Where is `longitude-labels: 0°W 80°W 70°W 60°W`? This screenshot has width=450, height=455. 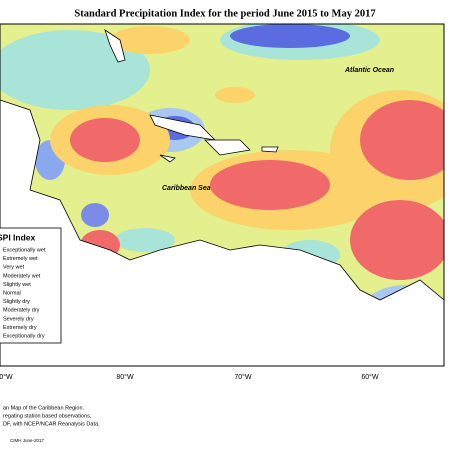 longitude-labels: 0°W 80°W 70°W 60°W is located at coordinates (189, 377).